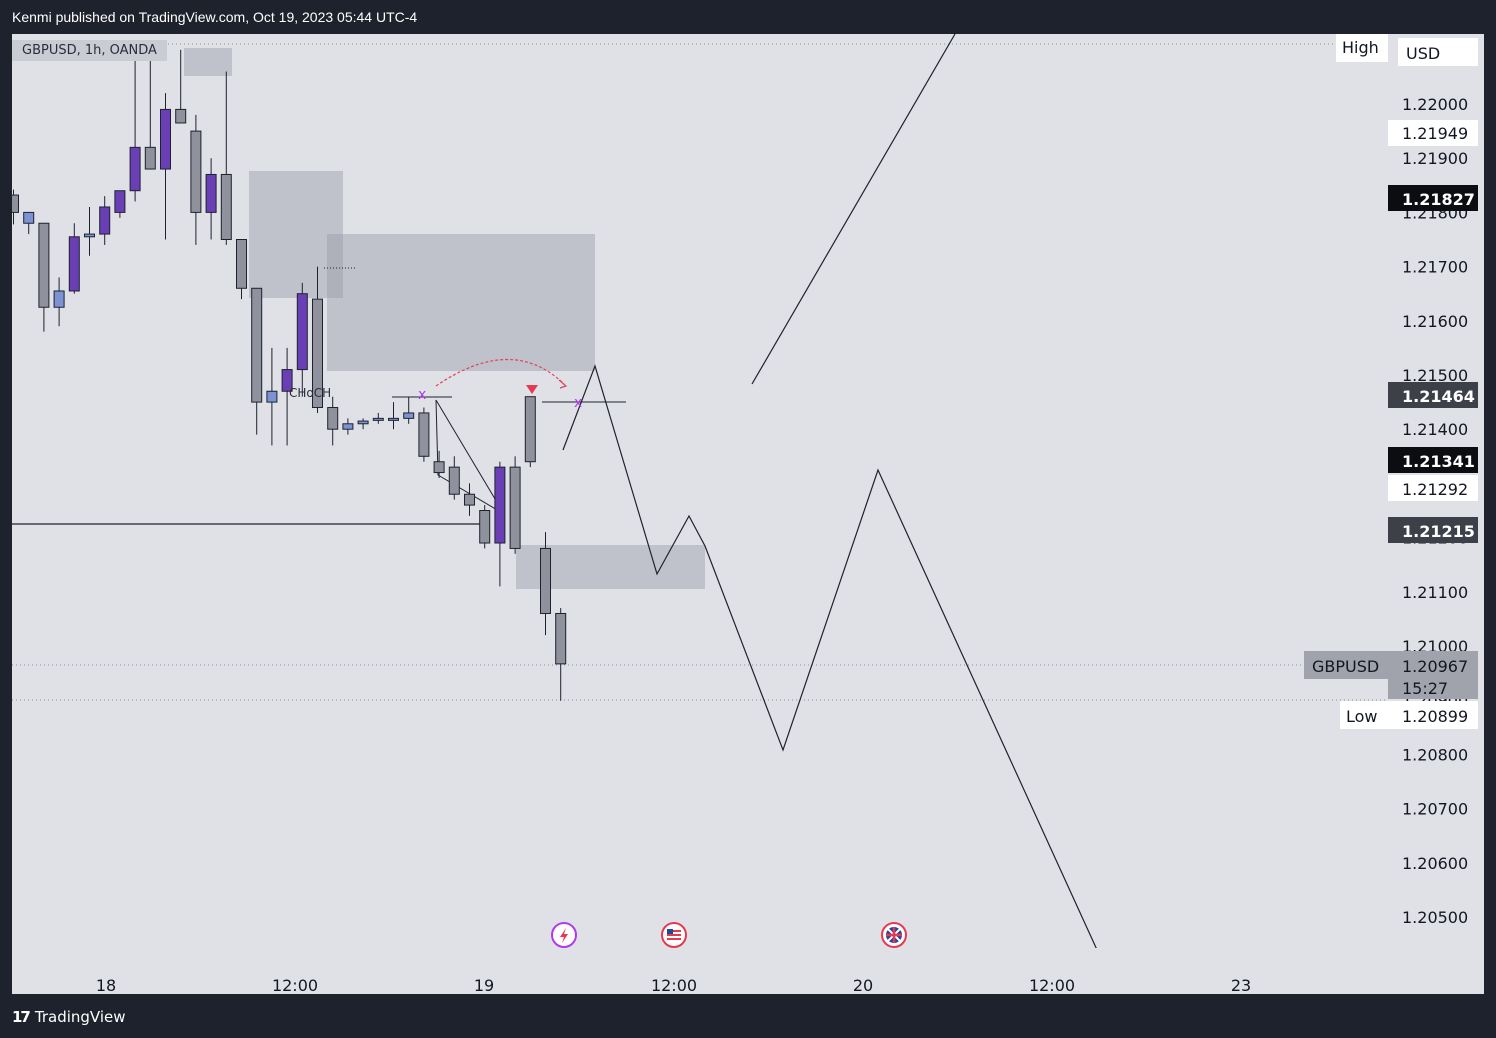 The width and height of the screenshot is (1496, 1038). I want to click on currency-box, so click(1438, 52).